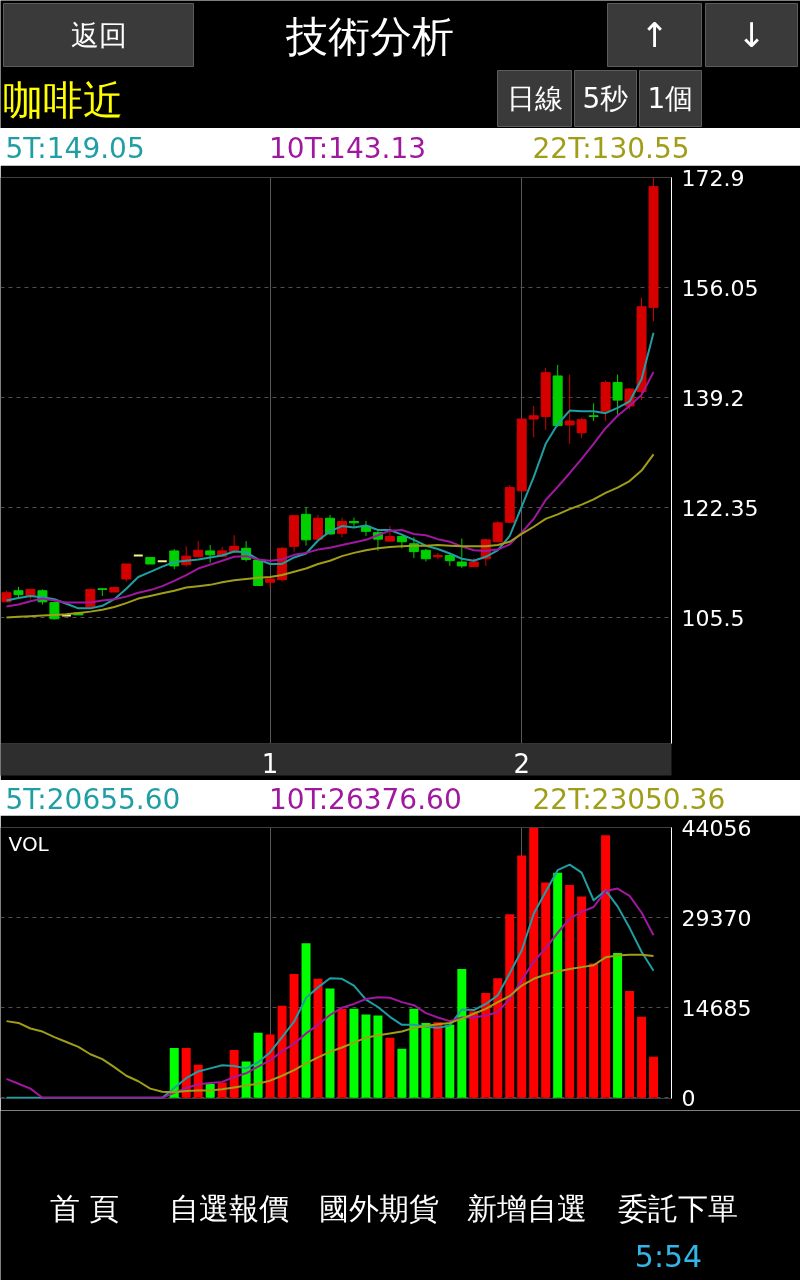 The width and height of the screenshot is (800, 1280). I want to click on y-tick-label: 14685, so click(716, 1008).